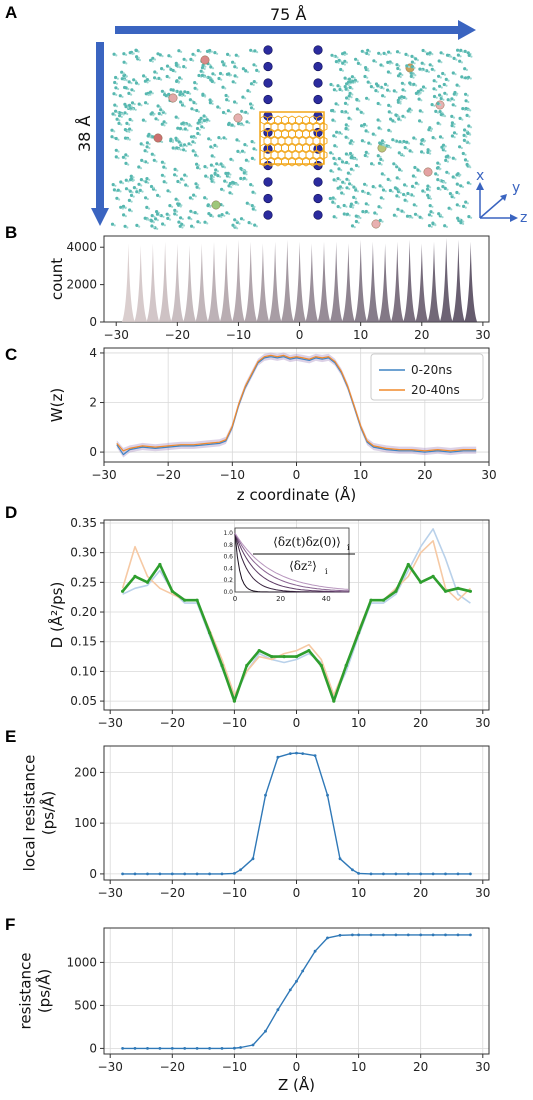 This screenshot has width=533, height=1100. What do you see at coordinates (93, 452) in the screenshot?
I see `y-tick-label: 0` at bounding box center [93, 452].